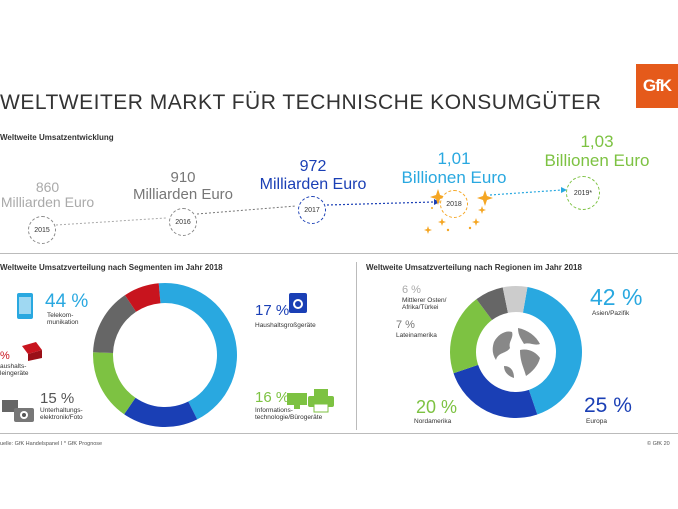 The width and height of the screenshot is (678, 509). What do you see at coordinates (111, 221) in the screenshot?
I see `connector-2015-2016` at bounding box center [111, 221].